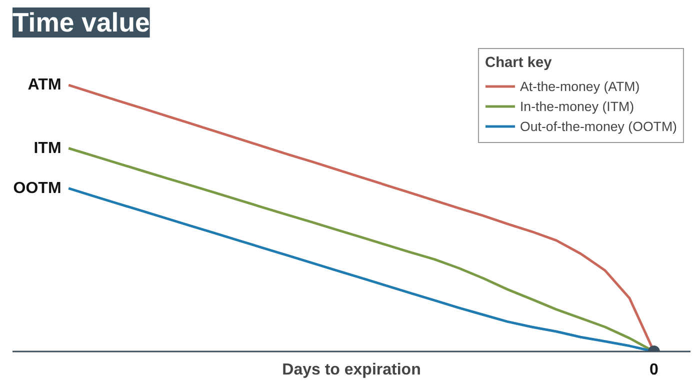 The image size is (700, 381). What do you see at coordinates (351, 370) in the screenshot?
I see `x-axis-title: Days to expiration` at bounding box center [351, 370].